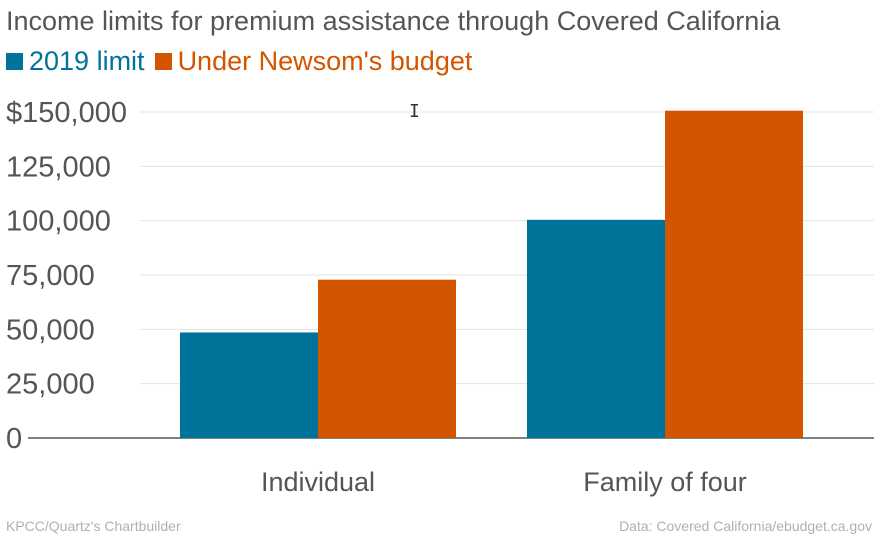  What do you see at coordinates (249, 385) in the screenshot?
I see `bar-2019-individual` at bounding box center [249, 385].